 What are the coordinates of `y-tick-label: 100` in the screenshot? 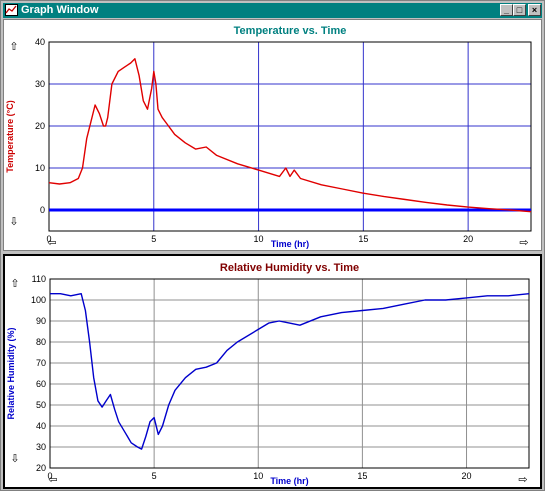 It's located at (38, 300).